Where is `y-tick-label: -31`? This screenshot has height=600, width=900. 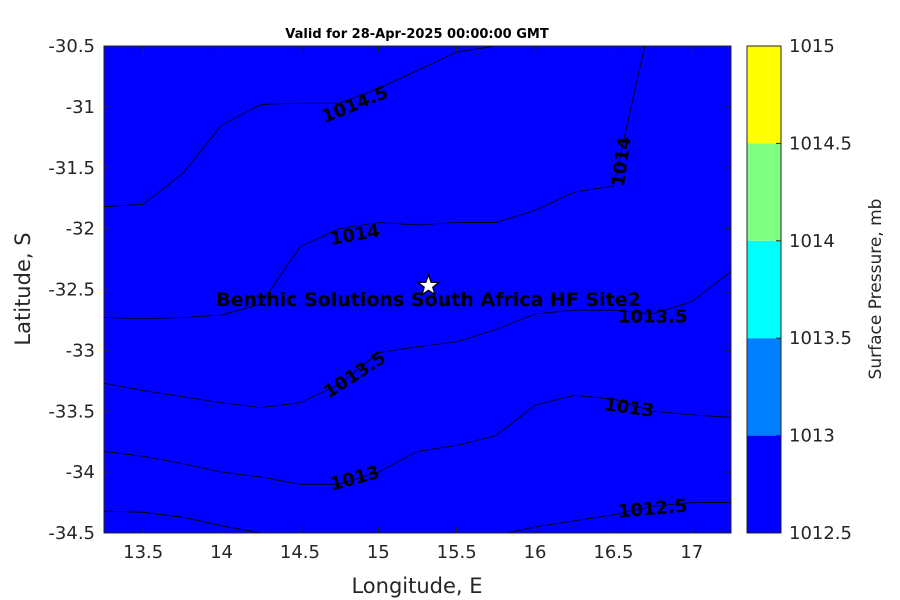 y-tick-label: -31 is located at coordinates (80, 107).